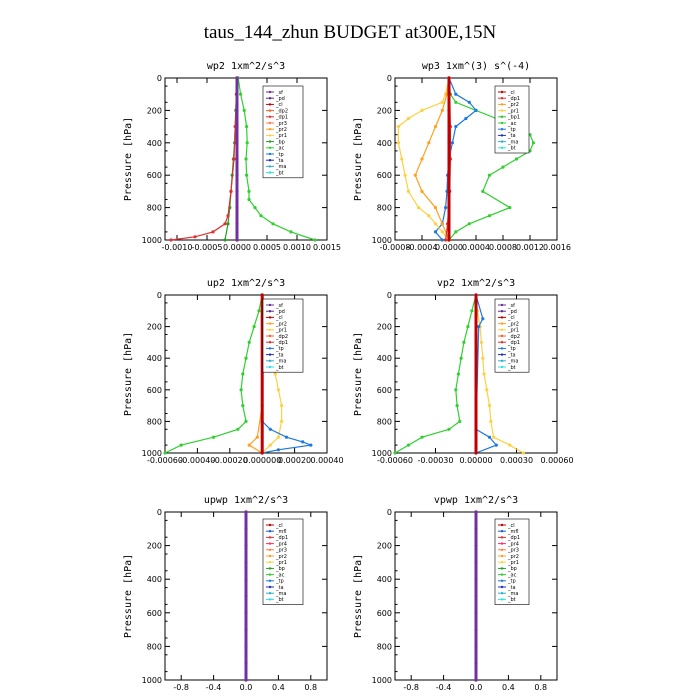 This screenshot has width=700, height=700. Describe the element at coordinates (384, 646) in the screenshot. I see `y-tick-label: 800` at that location.